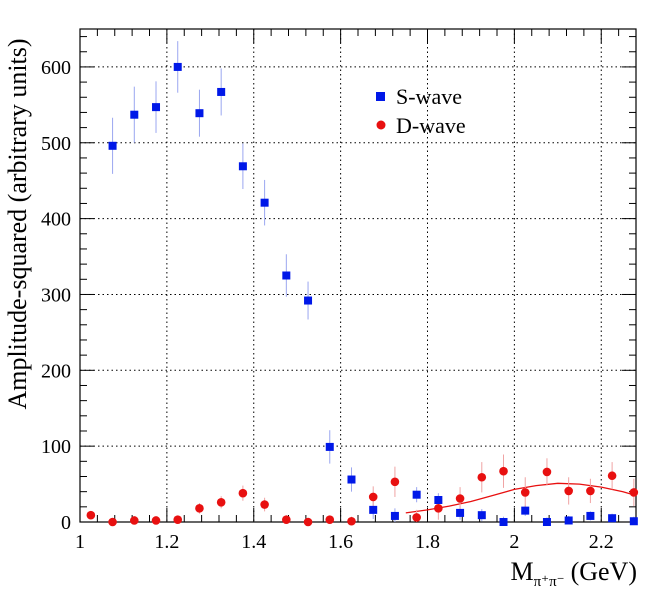 The image size is (664, 593). I want to click on x-tick-label: 1.2, so click(166, 542).